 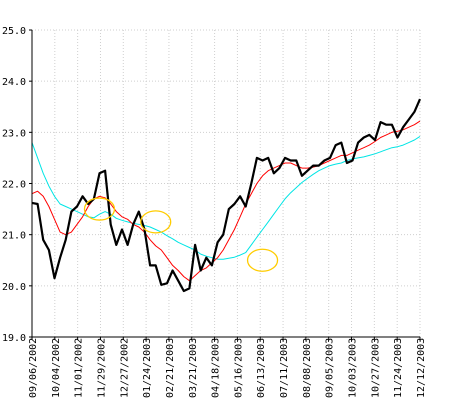 I want to click on x-tick-label: 07/11/2003, so click(x=284, y=368).